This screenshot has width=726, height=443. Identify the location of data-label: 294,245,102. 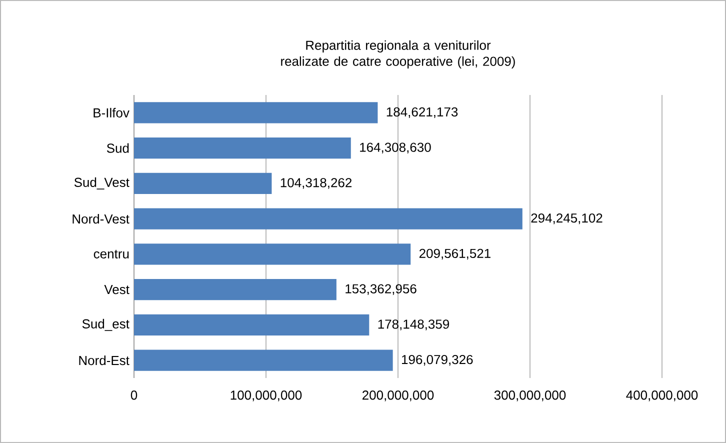
(566, 218).